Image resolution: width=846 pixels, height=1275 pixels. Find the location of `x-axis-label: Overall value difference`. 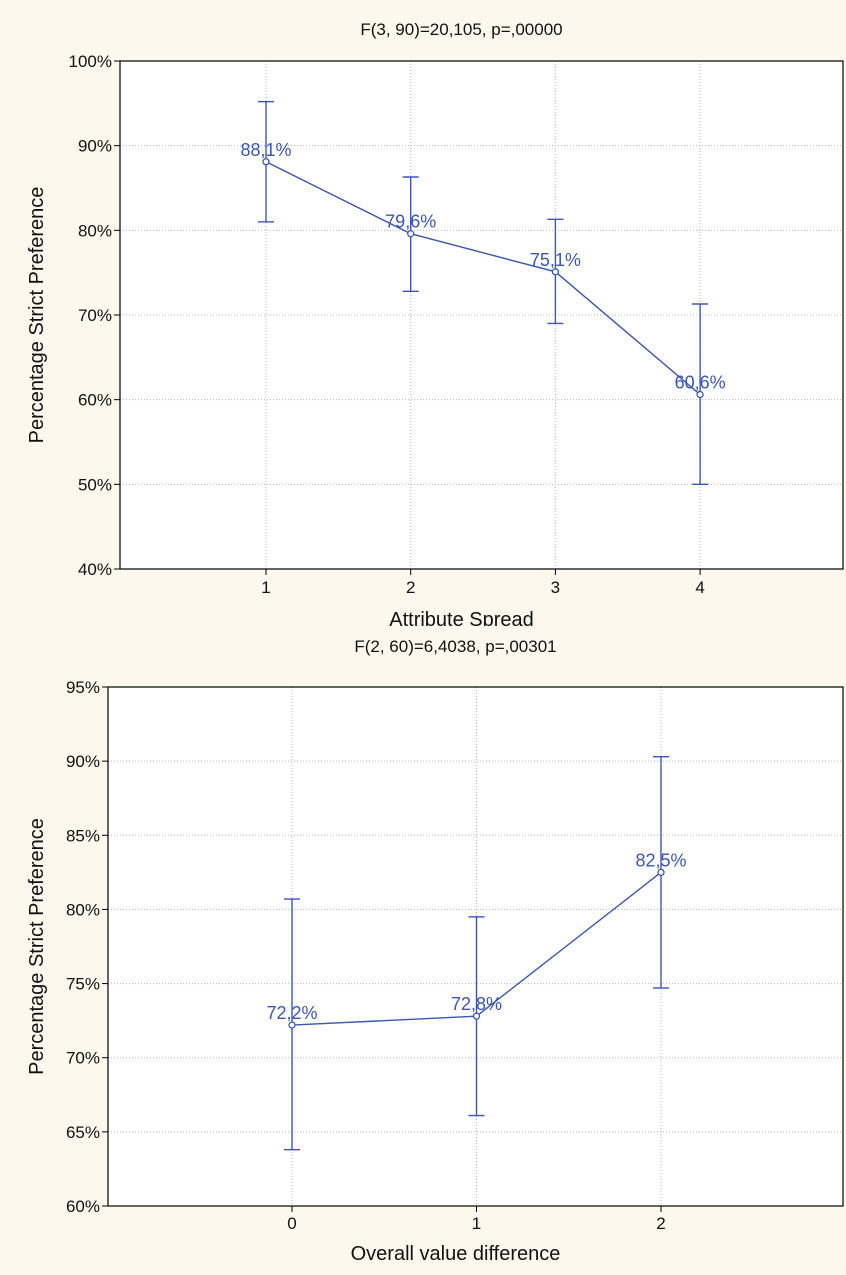

x-axis-label: Overall value difference is located at coordinates (456, 1254).